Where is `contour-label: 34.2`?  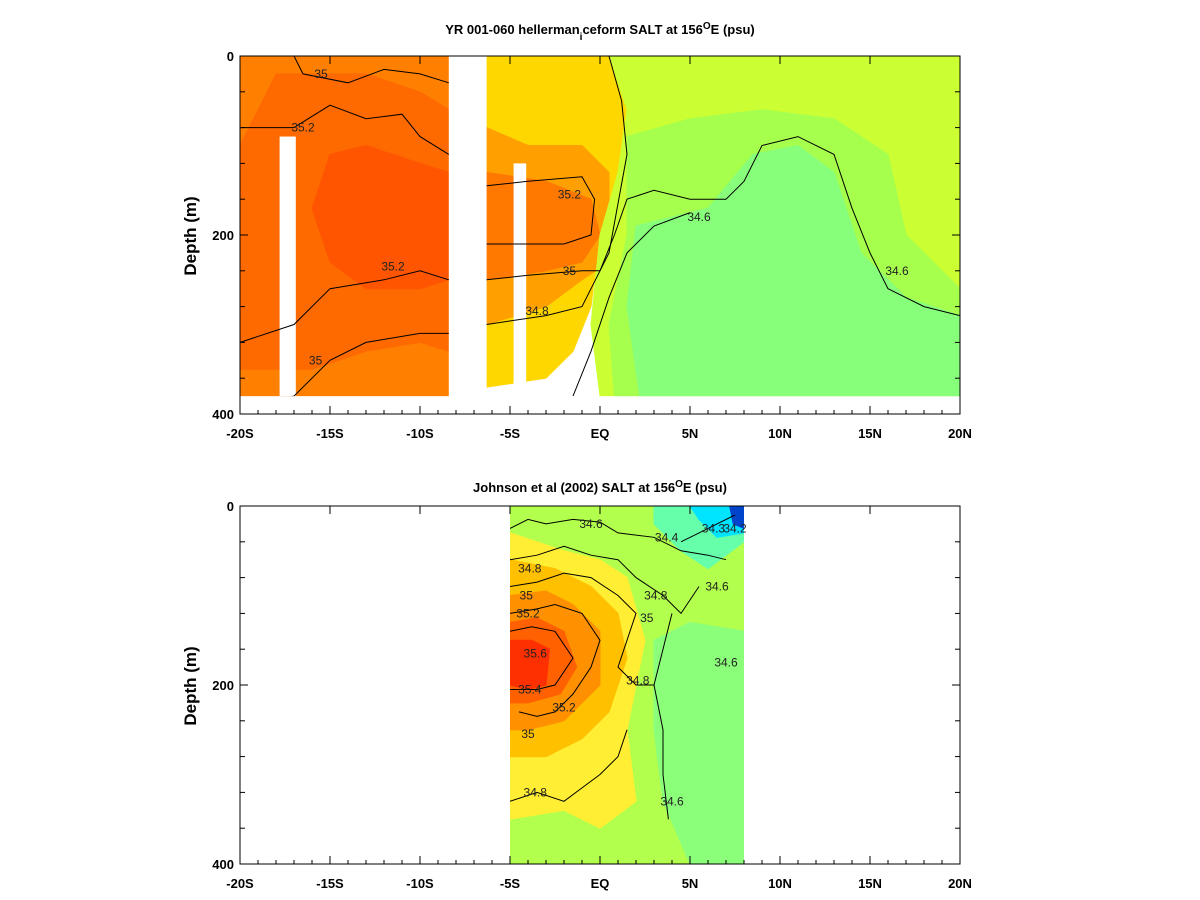
contour-label: 34.2 is located at coordinates (735, 528).